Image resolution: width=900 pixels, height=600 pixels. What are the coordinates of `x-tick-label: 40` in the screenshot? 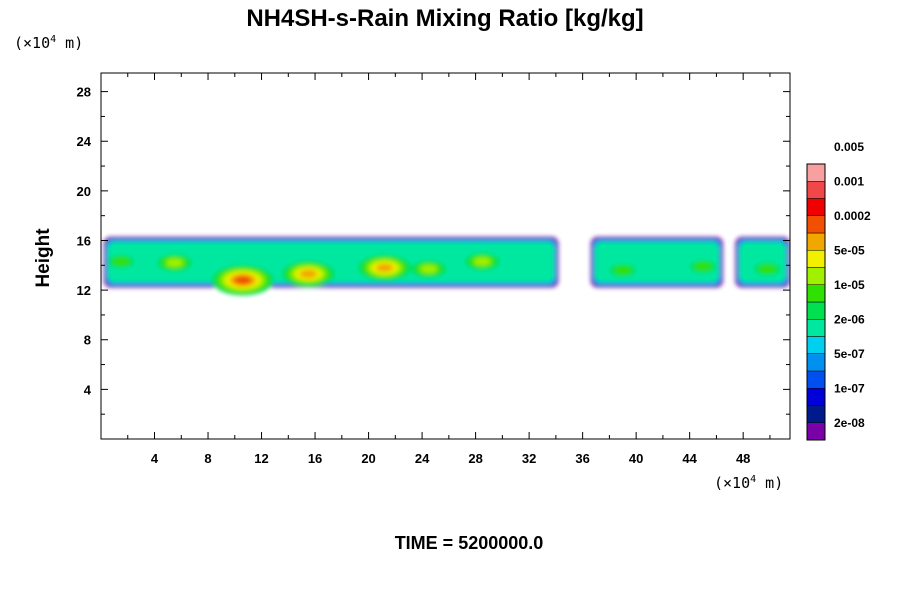 It's located at (636, 458).